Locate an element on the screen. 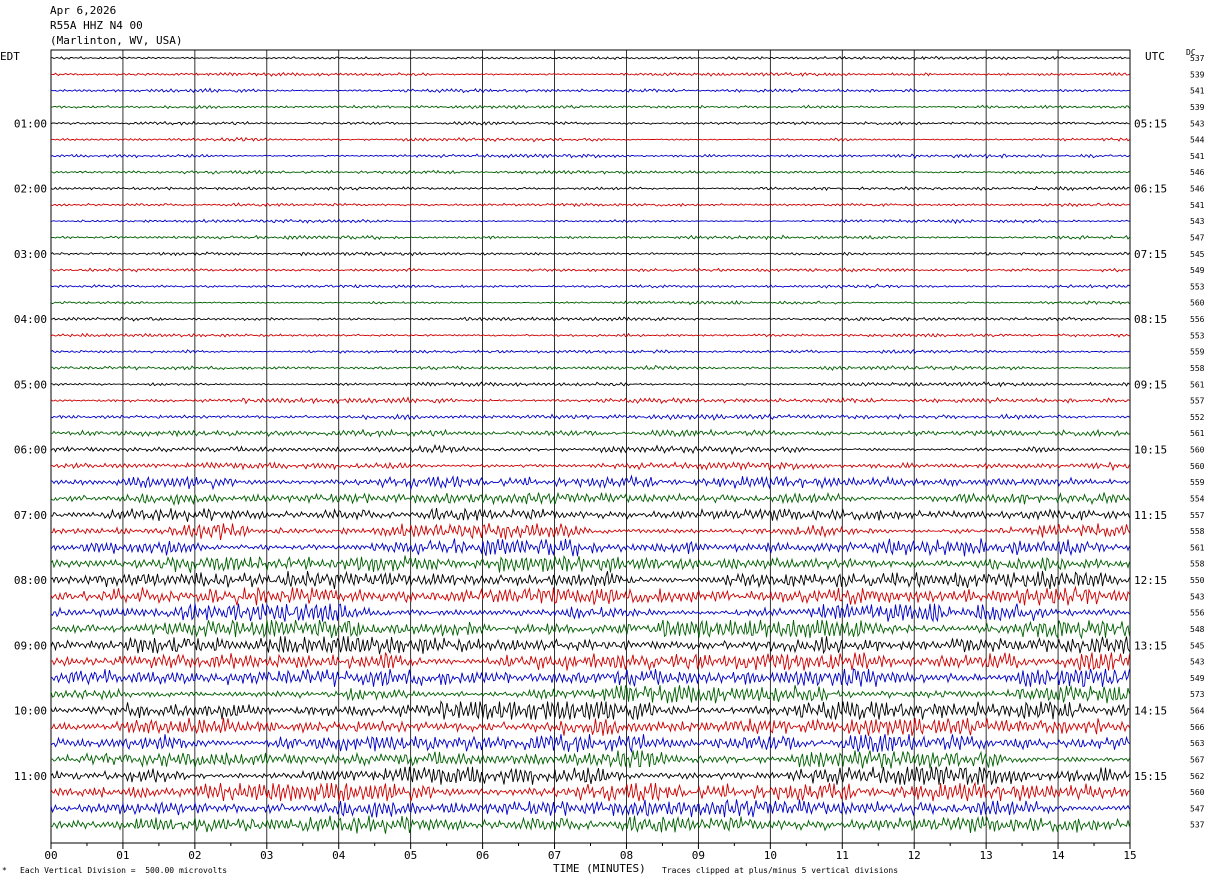 Image resolution: width=1210 pixels, height=886 pixels. right-timezone-label: UTC is located at coordinates (1155, 56).